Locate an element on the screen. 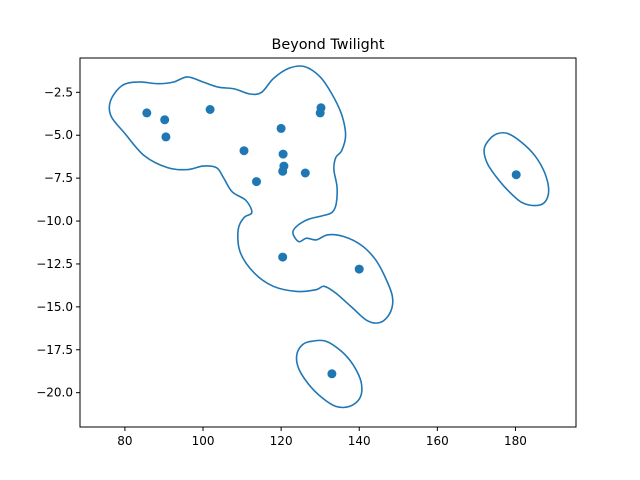  y-tick-label: −20.0 is located at coordinates (54, 393).